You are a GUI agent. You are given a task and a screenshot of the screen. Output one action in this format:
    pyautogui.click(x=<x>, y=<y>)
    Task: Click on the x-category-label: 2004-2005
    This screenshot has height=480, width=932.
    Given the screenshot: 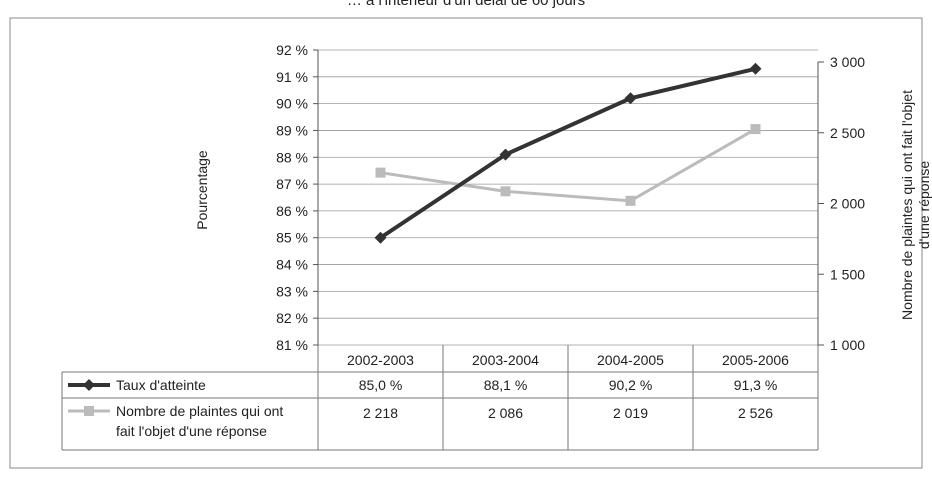 What is the action you would take?
    pyautogui.click(x=630, y=360)
    